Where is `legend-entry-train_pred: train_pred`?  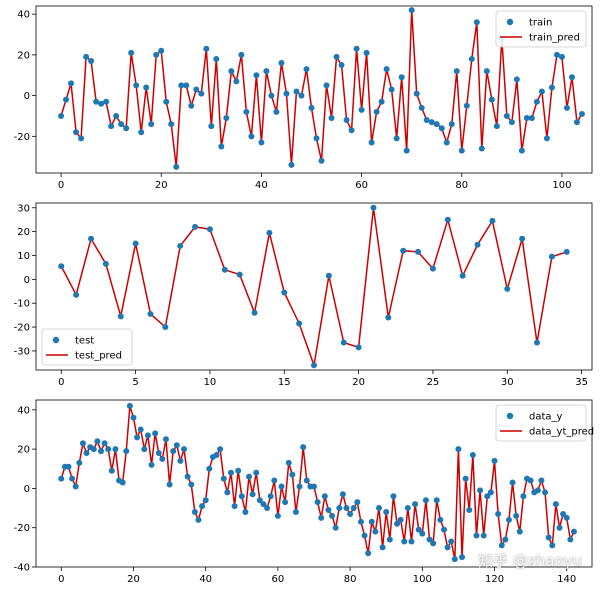
legend-entry-train_pred: train_pred is located at coordinates (554, 38).